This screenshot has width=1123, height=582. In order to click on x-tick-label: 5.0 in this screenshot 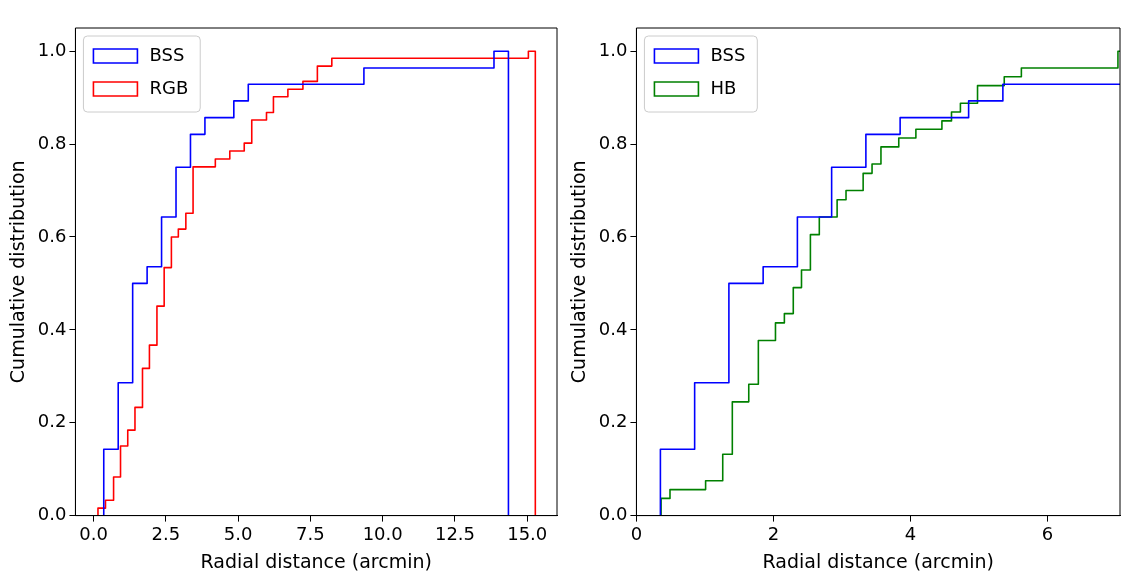, I will do `click(238, 534)`.